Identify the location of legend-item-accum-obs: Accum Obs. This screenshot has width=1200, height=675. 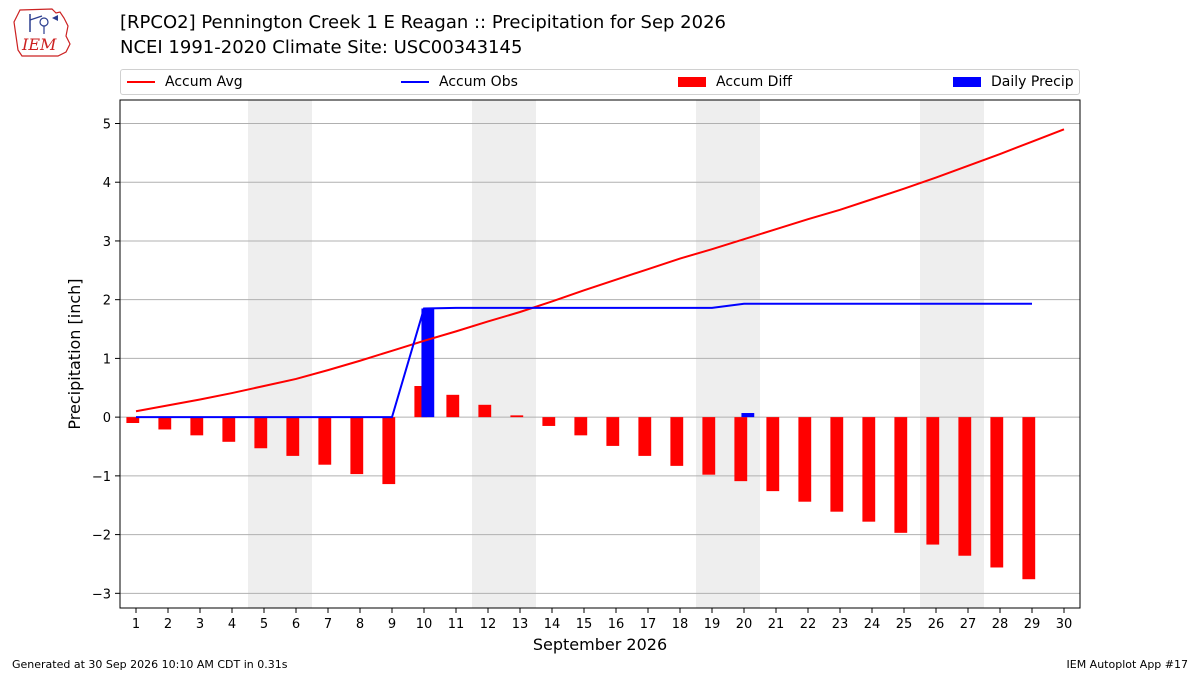
(459, 82).